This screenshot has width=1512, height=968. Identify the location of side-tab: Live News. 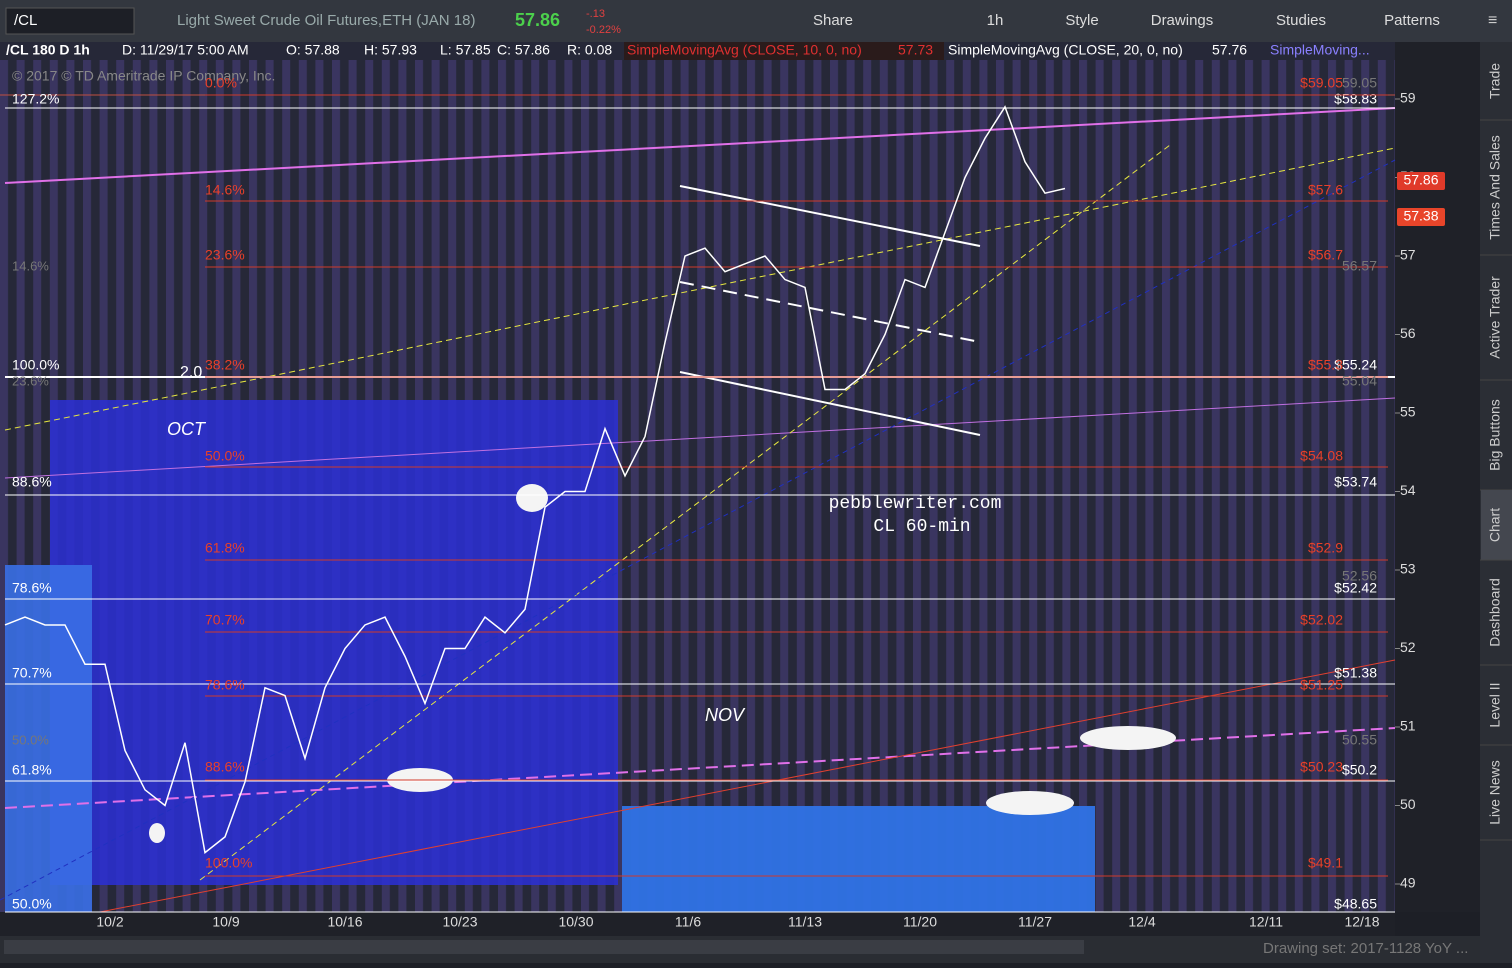
(1495, 792).